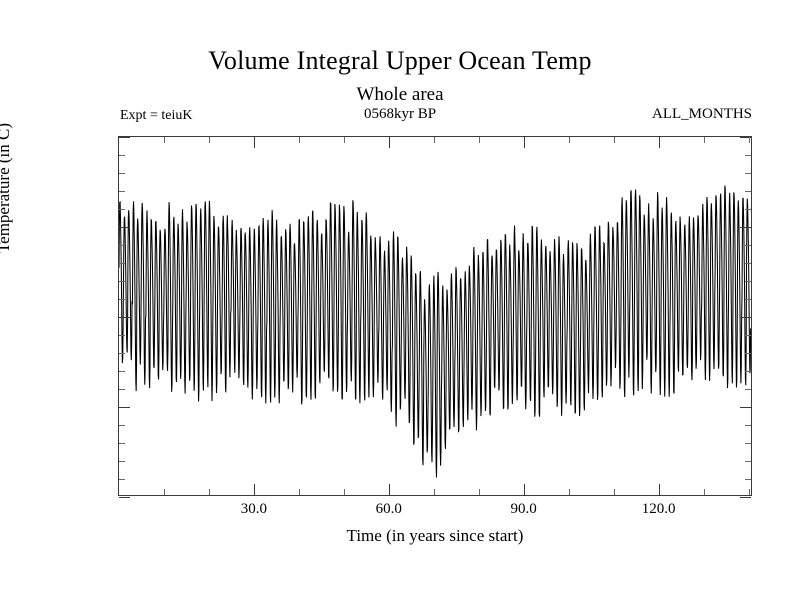 Image resolution: width=800 pixels, height=600 pixels. What do you see at coordinates (435, 535) in the screenshot?
I see `x-axis-title: Time (in years since start)` at bounding box center [435, 535].